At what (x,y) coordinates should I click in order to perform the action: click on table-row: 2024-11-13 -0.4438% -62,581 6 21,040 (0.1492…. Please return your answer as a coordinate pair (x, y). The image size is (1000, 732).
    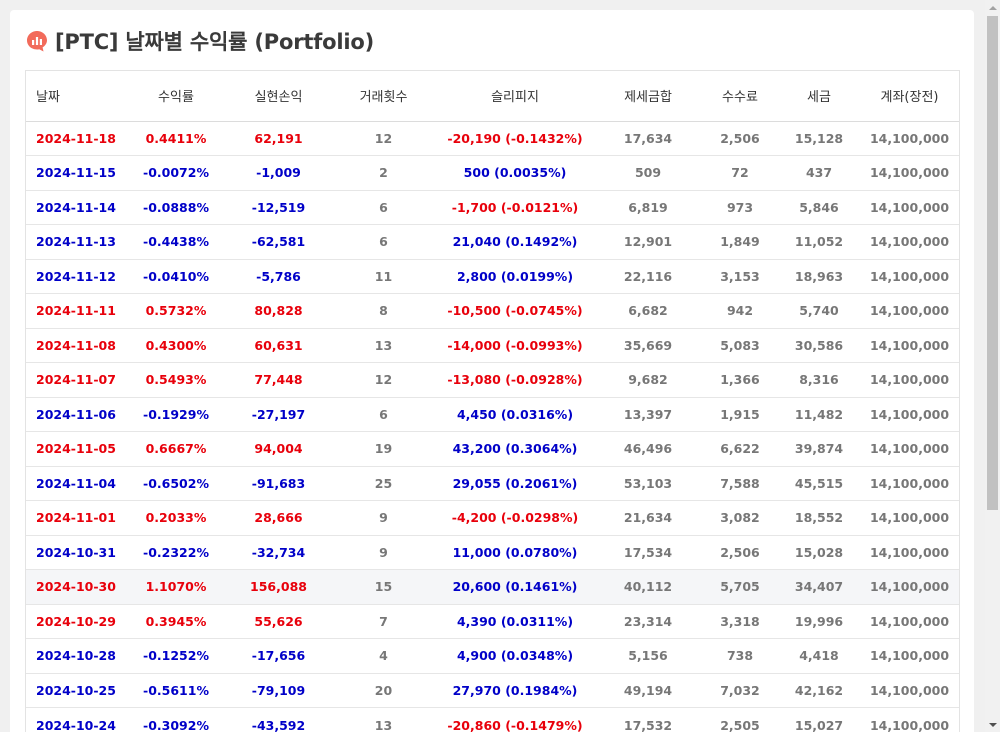
    Looking at the image, I should click on (492, 241).